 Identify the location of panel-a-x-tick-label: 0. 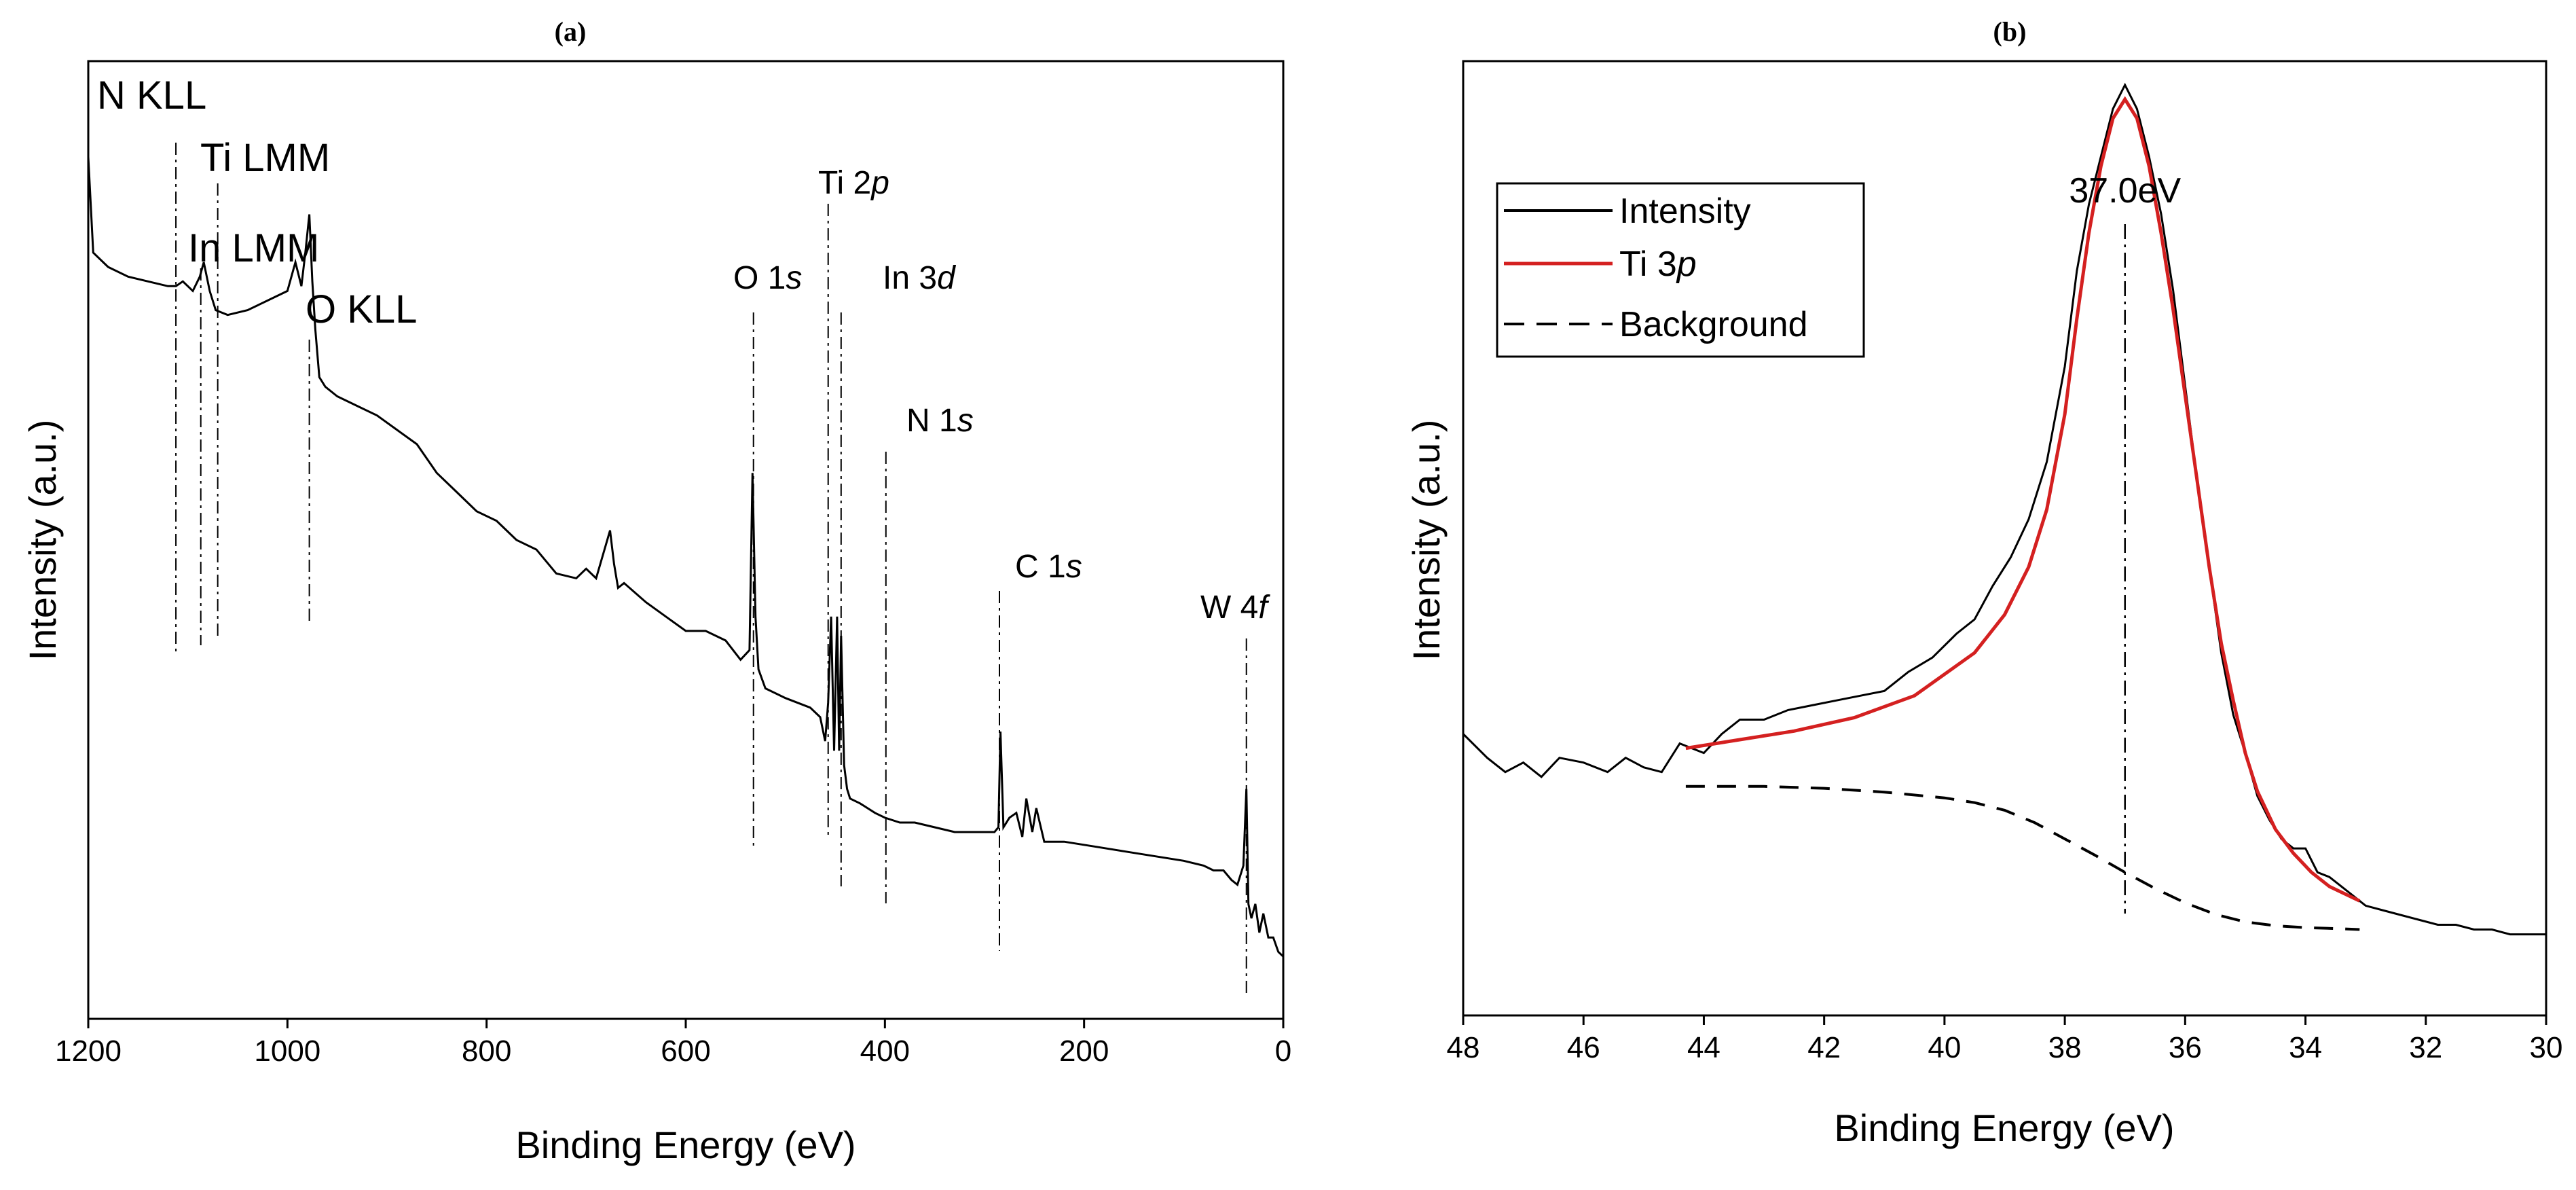
(1283, 1051).